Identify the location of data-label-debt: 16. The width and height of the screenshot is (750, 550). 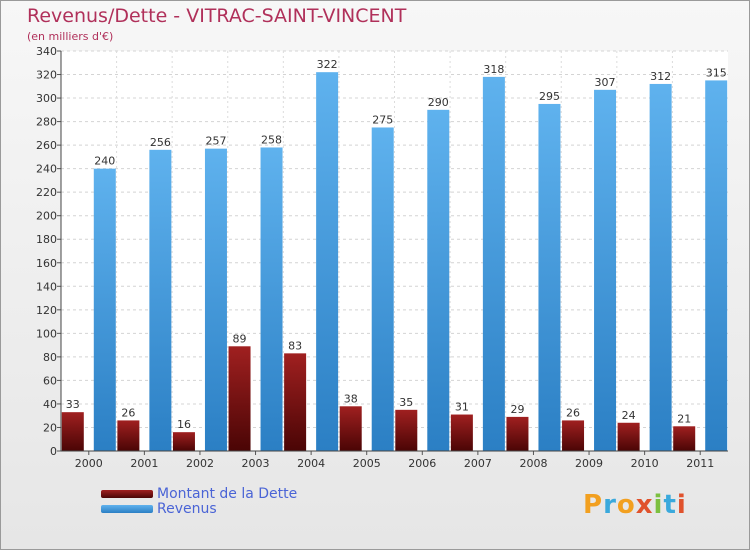
(184, 424).